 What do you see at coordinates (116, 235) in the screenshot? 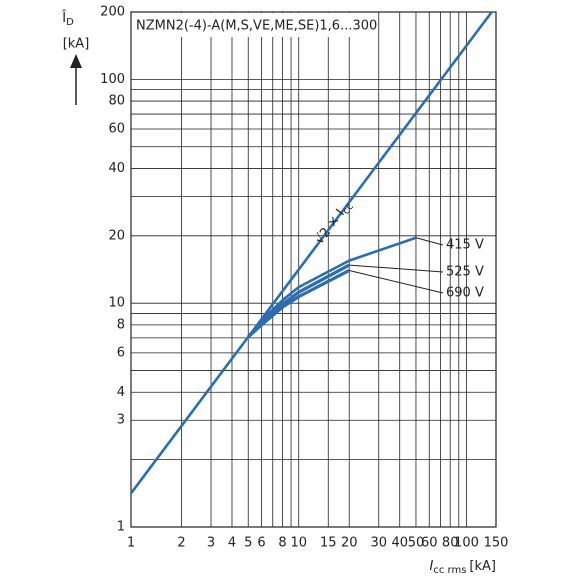
I see `y-tick-label: 20` at bounding box center [116, 235].